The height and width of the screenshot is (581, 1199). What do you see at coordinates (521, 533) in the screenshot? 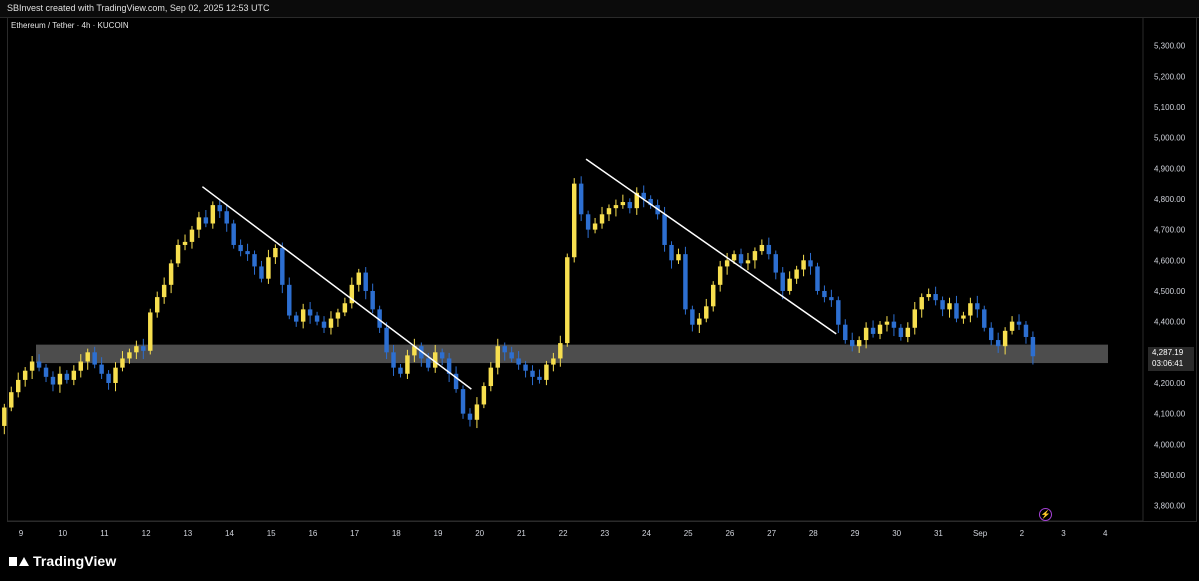
I see `x-tick-label: 21` at bounding box center [521, 533].